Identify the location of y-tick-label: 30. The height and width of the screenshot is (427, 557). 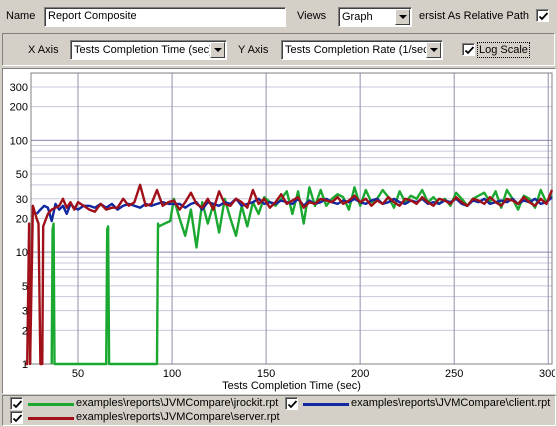
(22, 200).